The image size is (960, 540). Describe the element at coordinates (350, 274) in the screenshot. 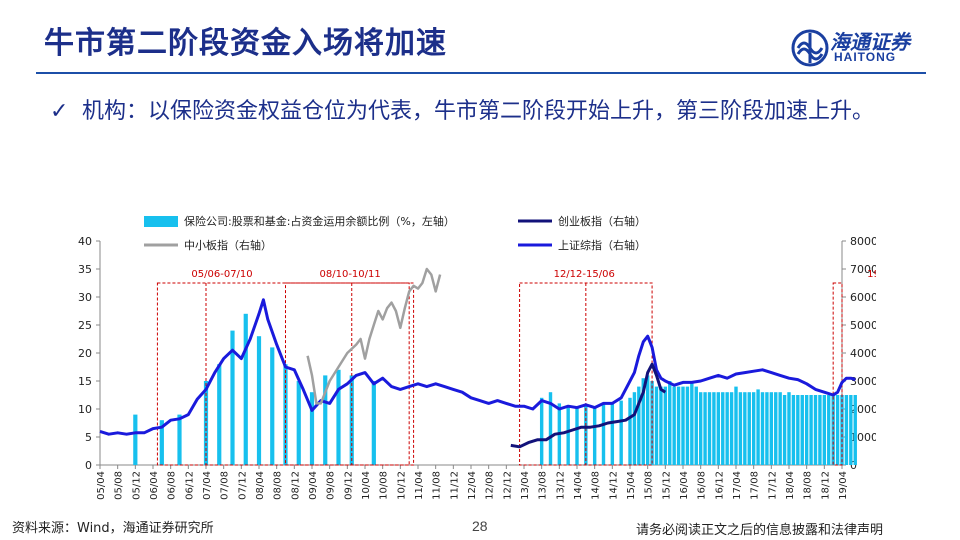

I see `highlight-period-label: 08/10-10/11` at that location.